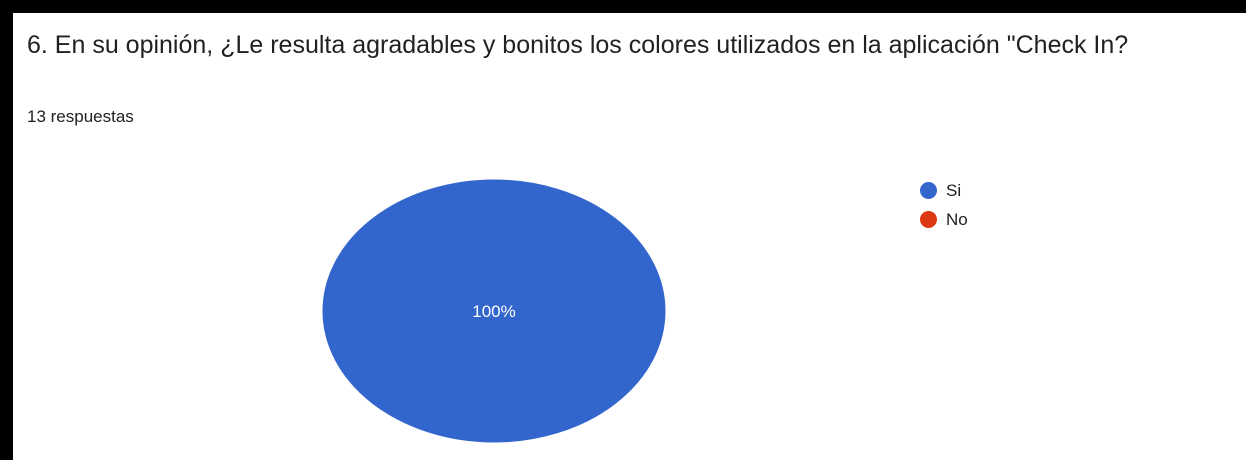 Image resolution: width=1246 pixels, height=460 pixels. What do you see at coordinates (928, 219) in the screenshot?
I see `legend-swatch-no` at bounding box center [928, 219].